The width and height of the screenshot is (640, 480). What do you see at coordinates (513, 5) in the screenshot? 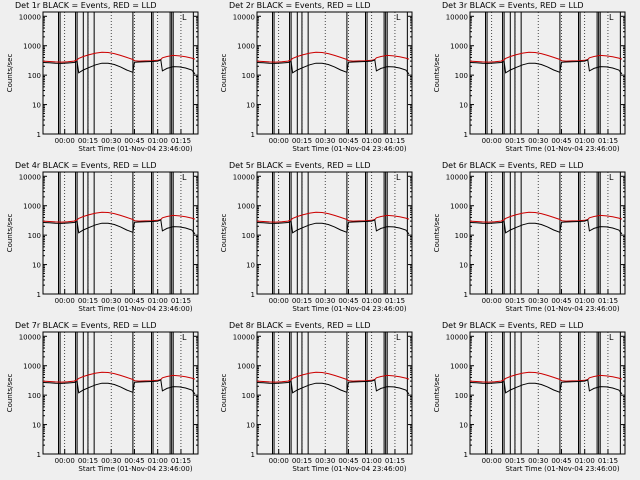
I see `chart-title: Det 3r BLACK = Events, RED = LLD` at bounding box center [513, 5].